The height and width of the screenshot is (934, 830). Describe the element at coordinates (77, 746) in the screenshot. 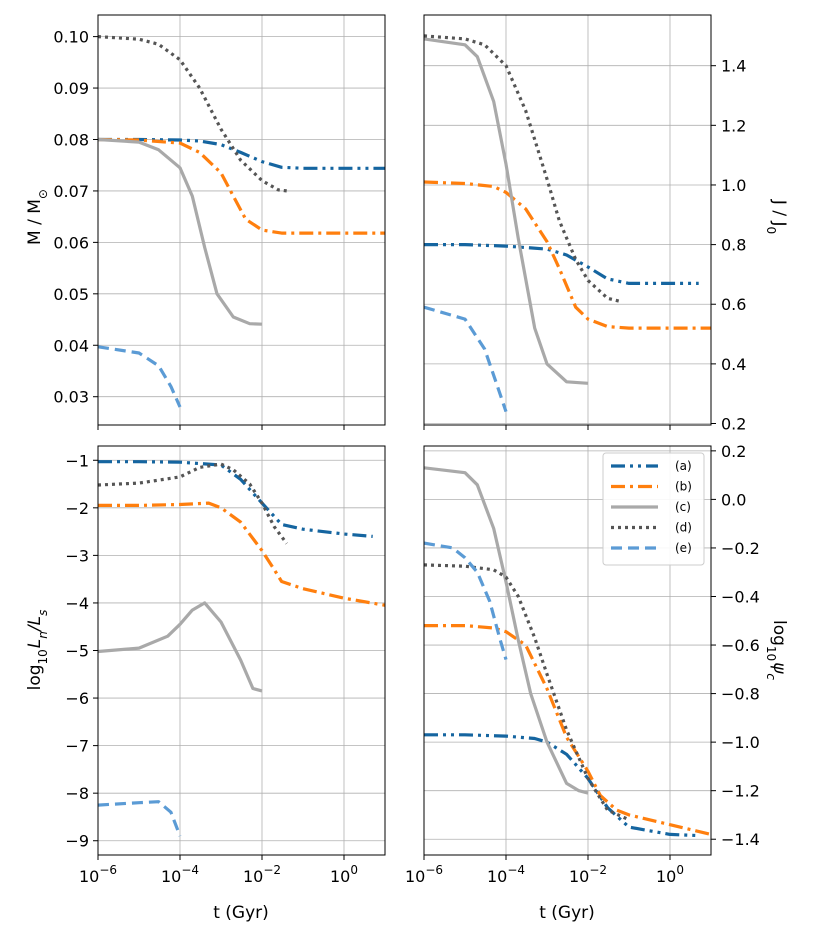

I see `y-tick-label: −7` at that location.